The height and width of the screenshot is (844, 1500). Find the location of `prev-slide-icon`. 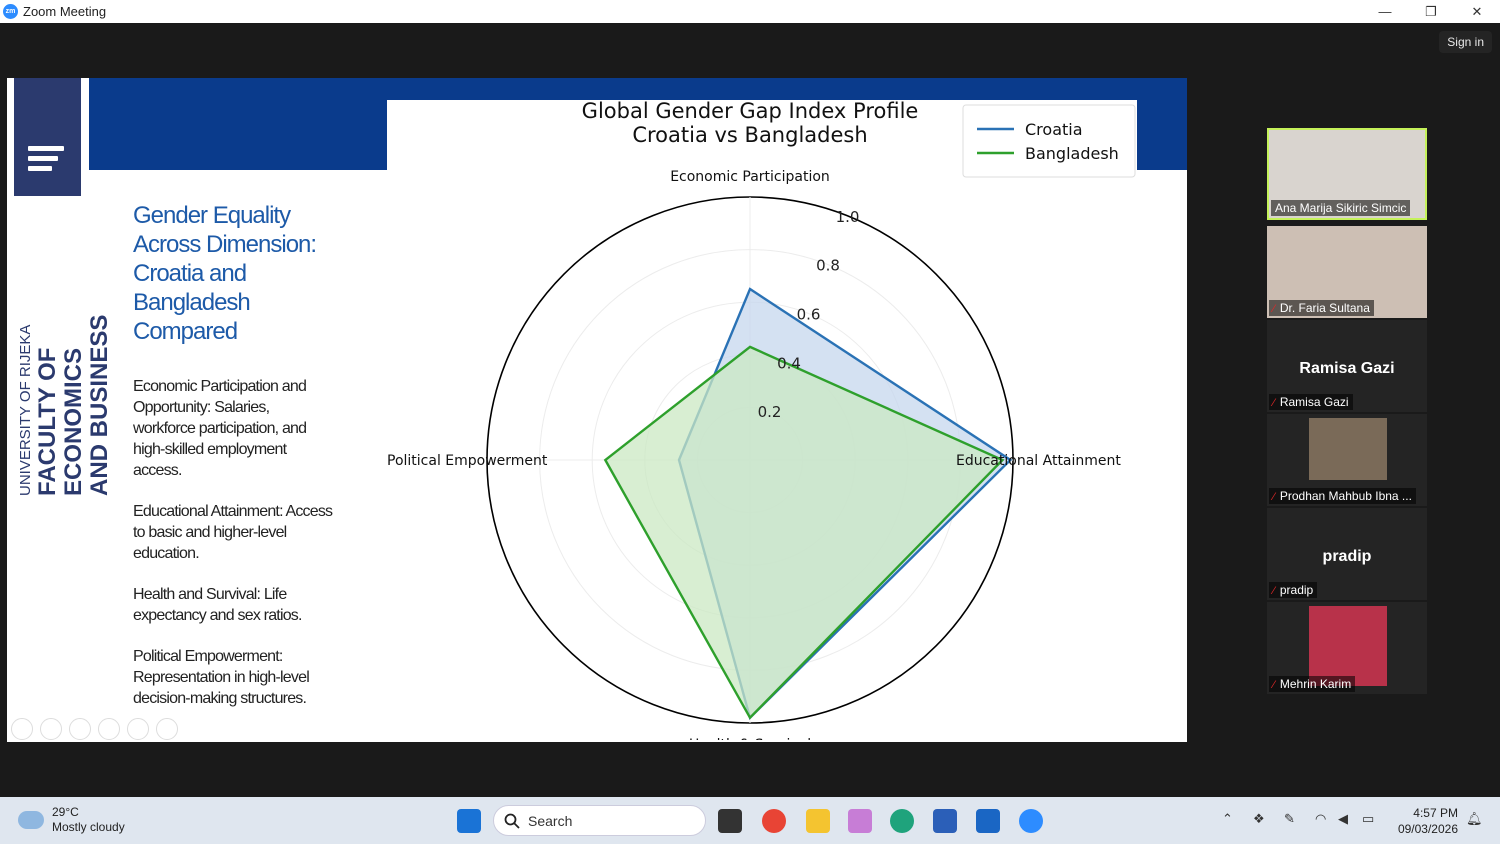

prev-slide-icon is located at coordinates (22, 729).